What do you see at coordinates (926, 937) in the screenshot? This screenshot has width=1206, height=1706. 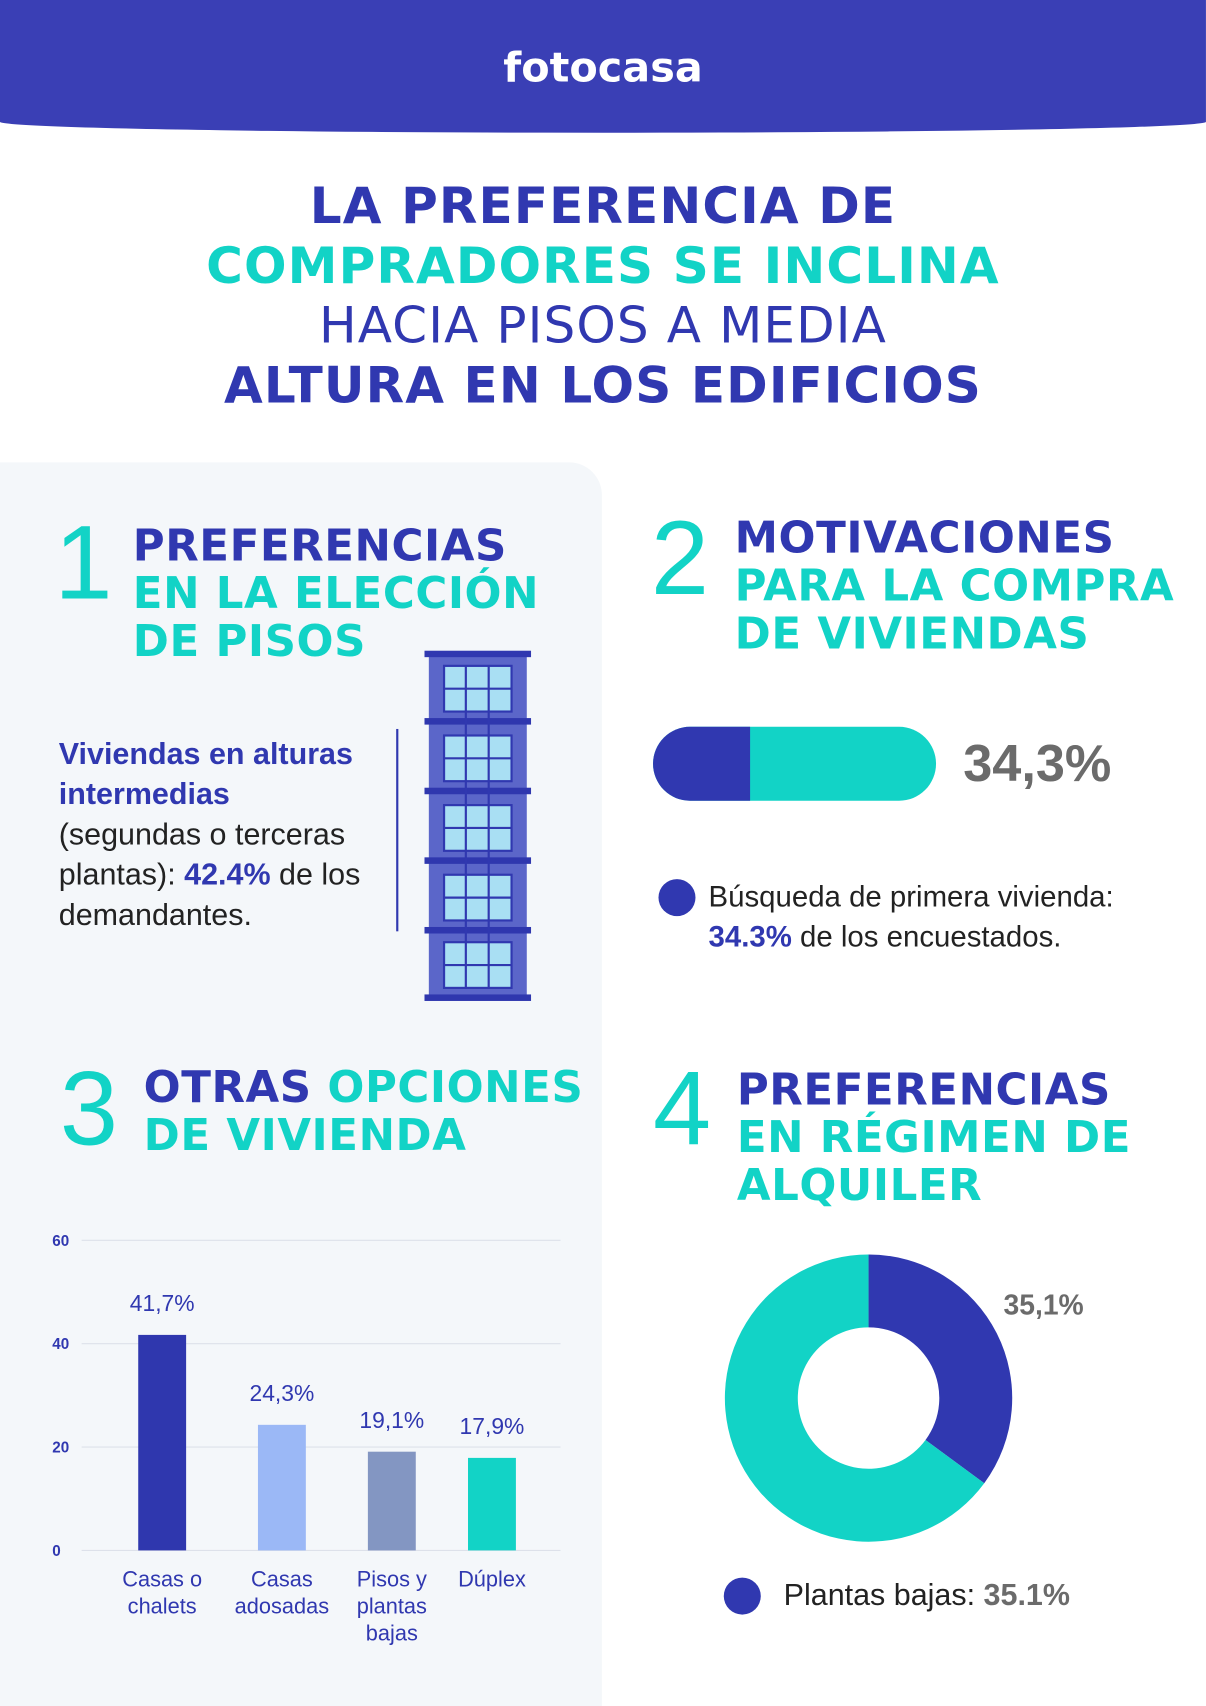 I see `text: de los encuestados.` at bounding box center [926, 937].